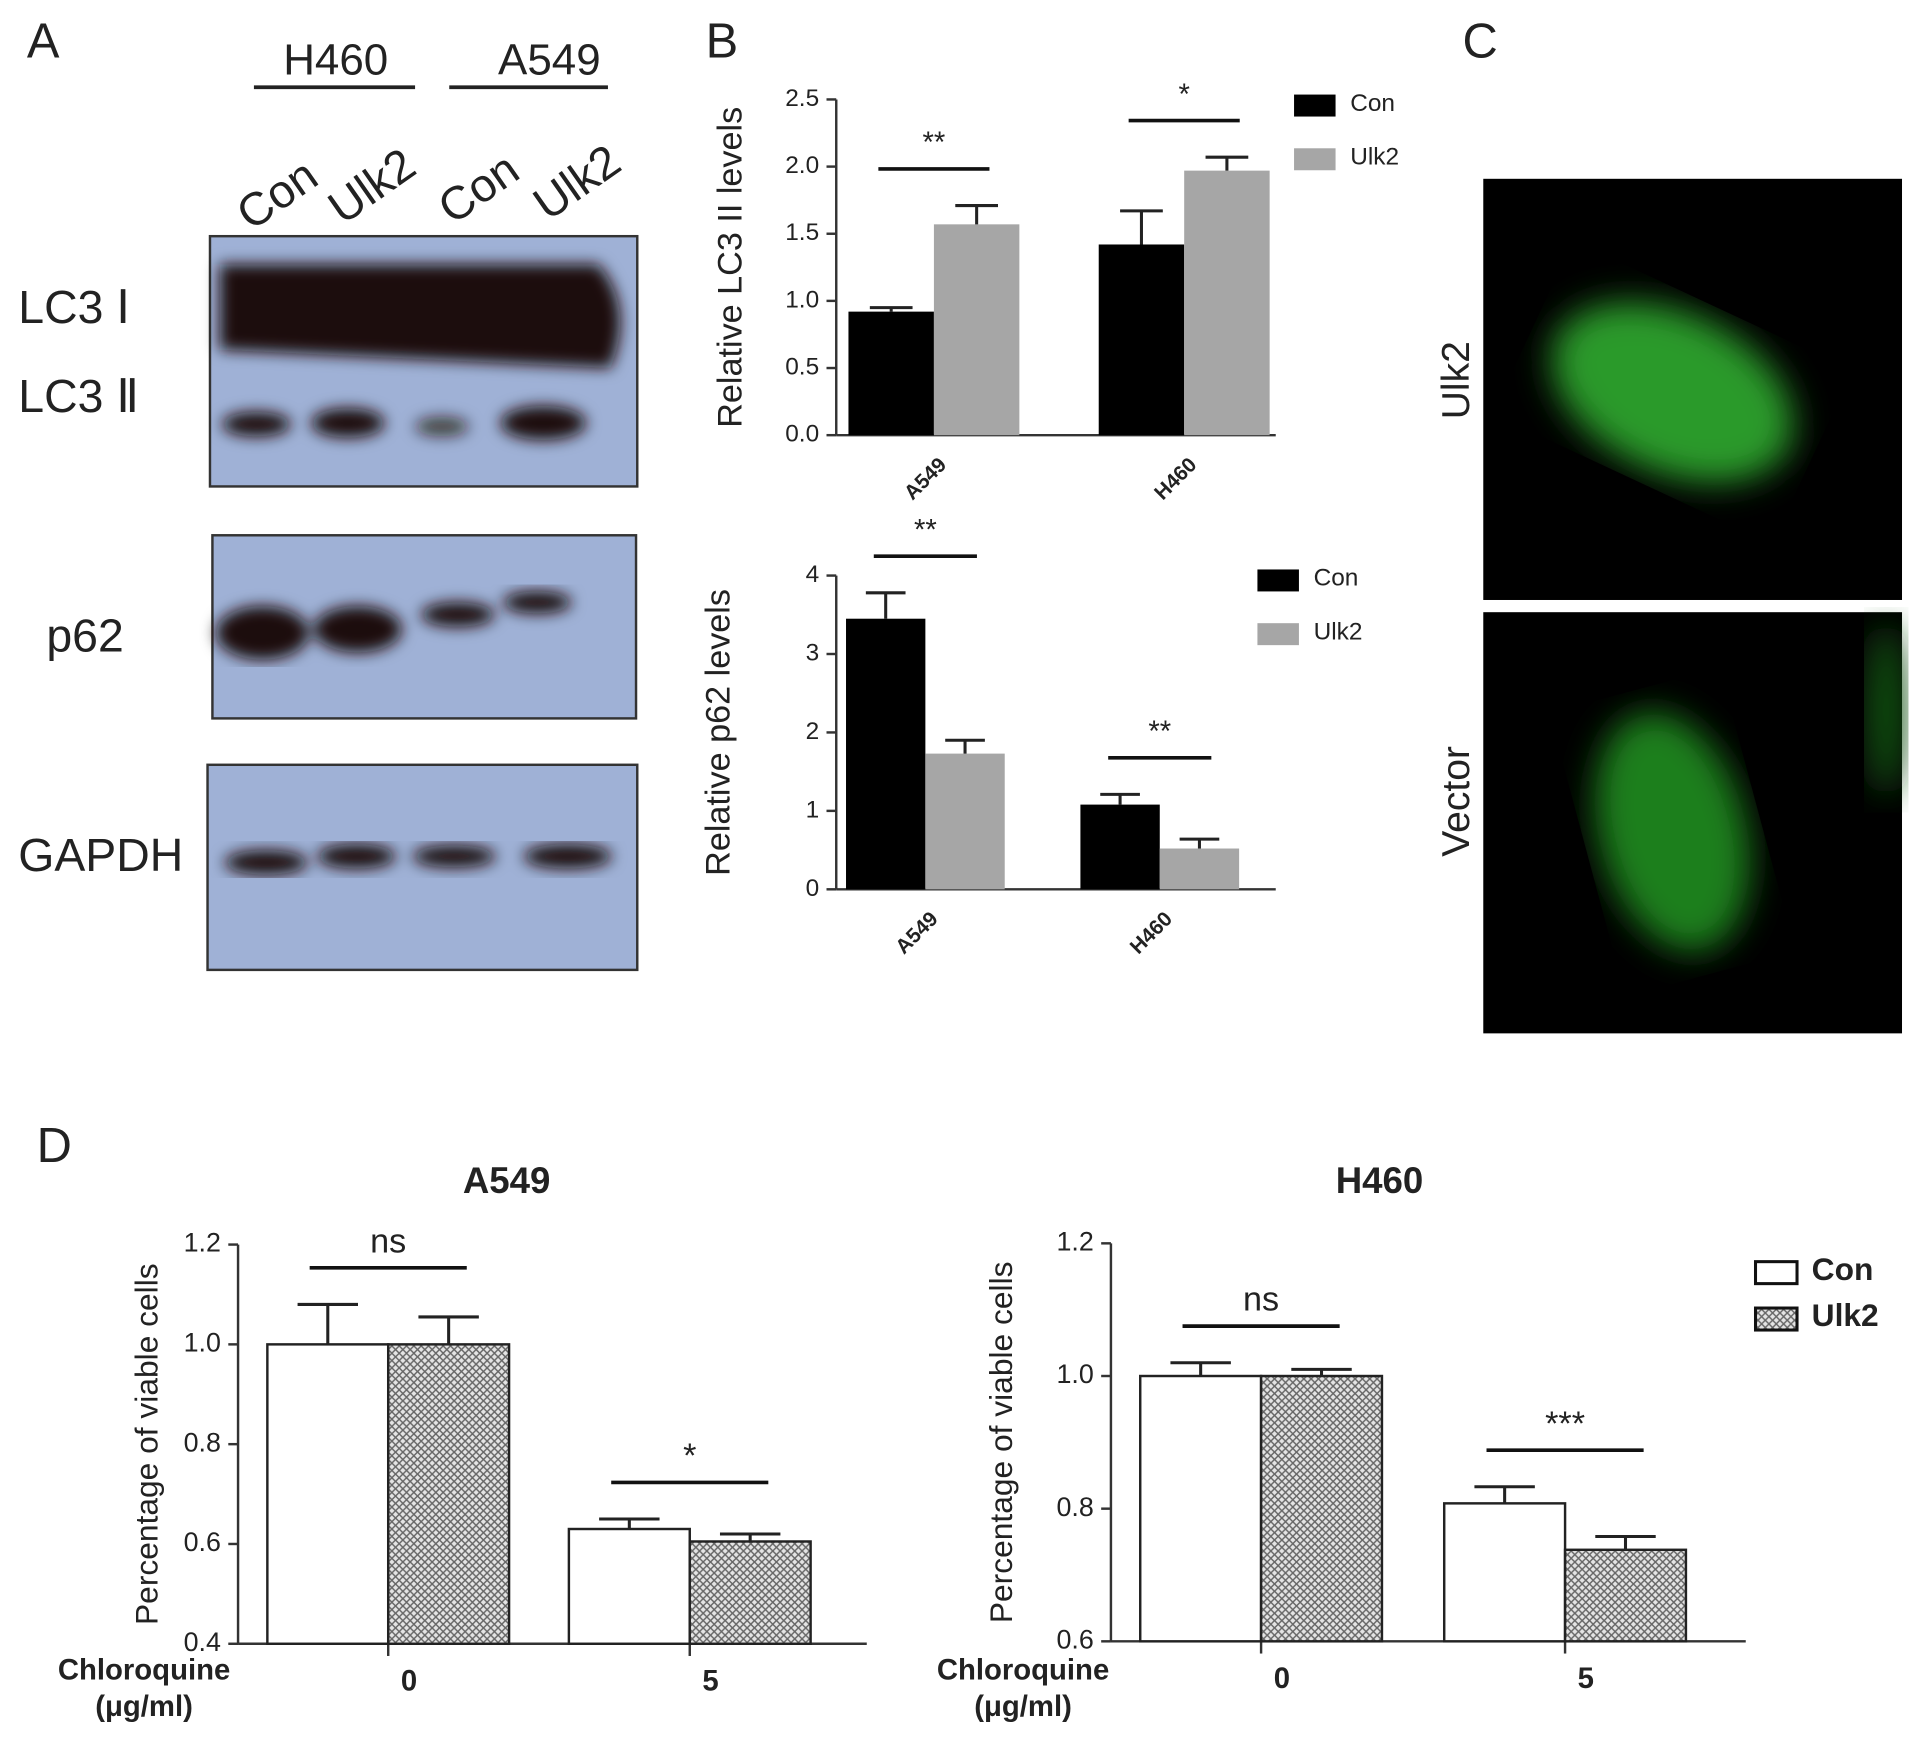  Describe the element at coordinates (1456, 380) in the screenshot. I see `image-label: Ulk2` at that location.